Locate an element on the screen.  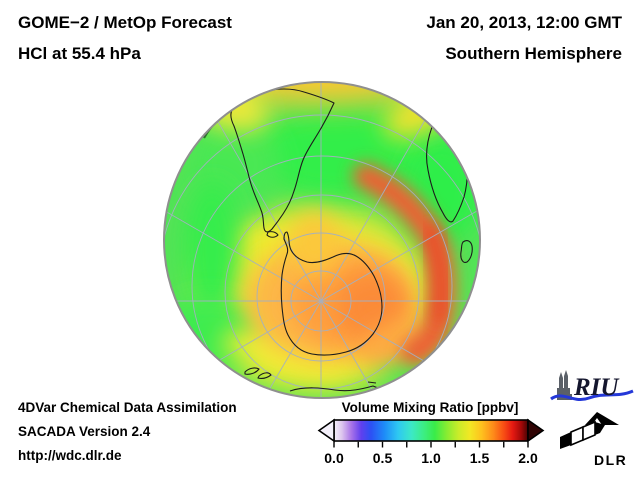
credit-line-2: SACADA Version 2.4 is located at coordinates (84, 431).